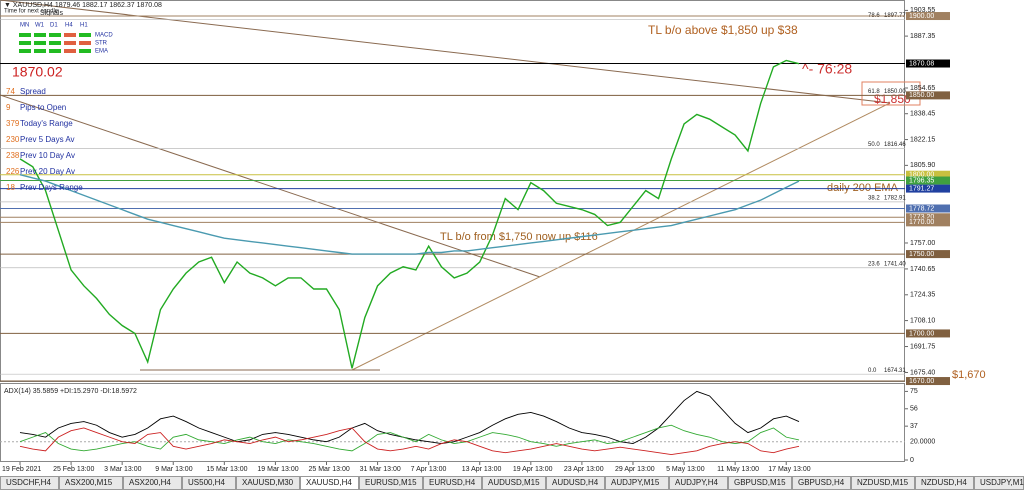 This screenshot has width=1024, height=490. I want to click on fib-ratio: 50.0, so click(874, 145).